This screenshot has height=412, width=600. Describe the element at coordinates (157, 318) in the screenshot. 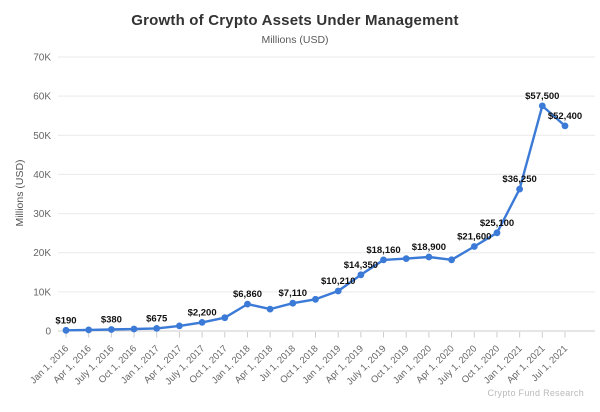

I see `data-point-label: $675` at that location.